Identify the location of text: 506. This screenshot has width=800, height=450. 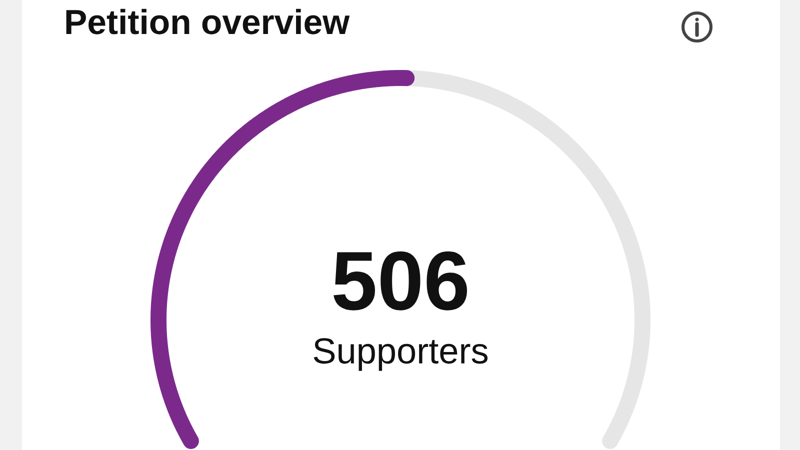
(401, 280).